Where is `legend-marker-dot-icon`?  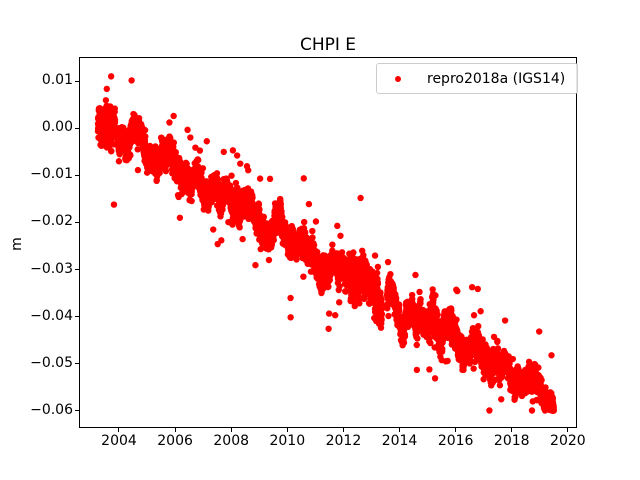
legend-marker-dot-icon is located at coordinates (398, 78).